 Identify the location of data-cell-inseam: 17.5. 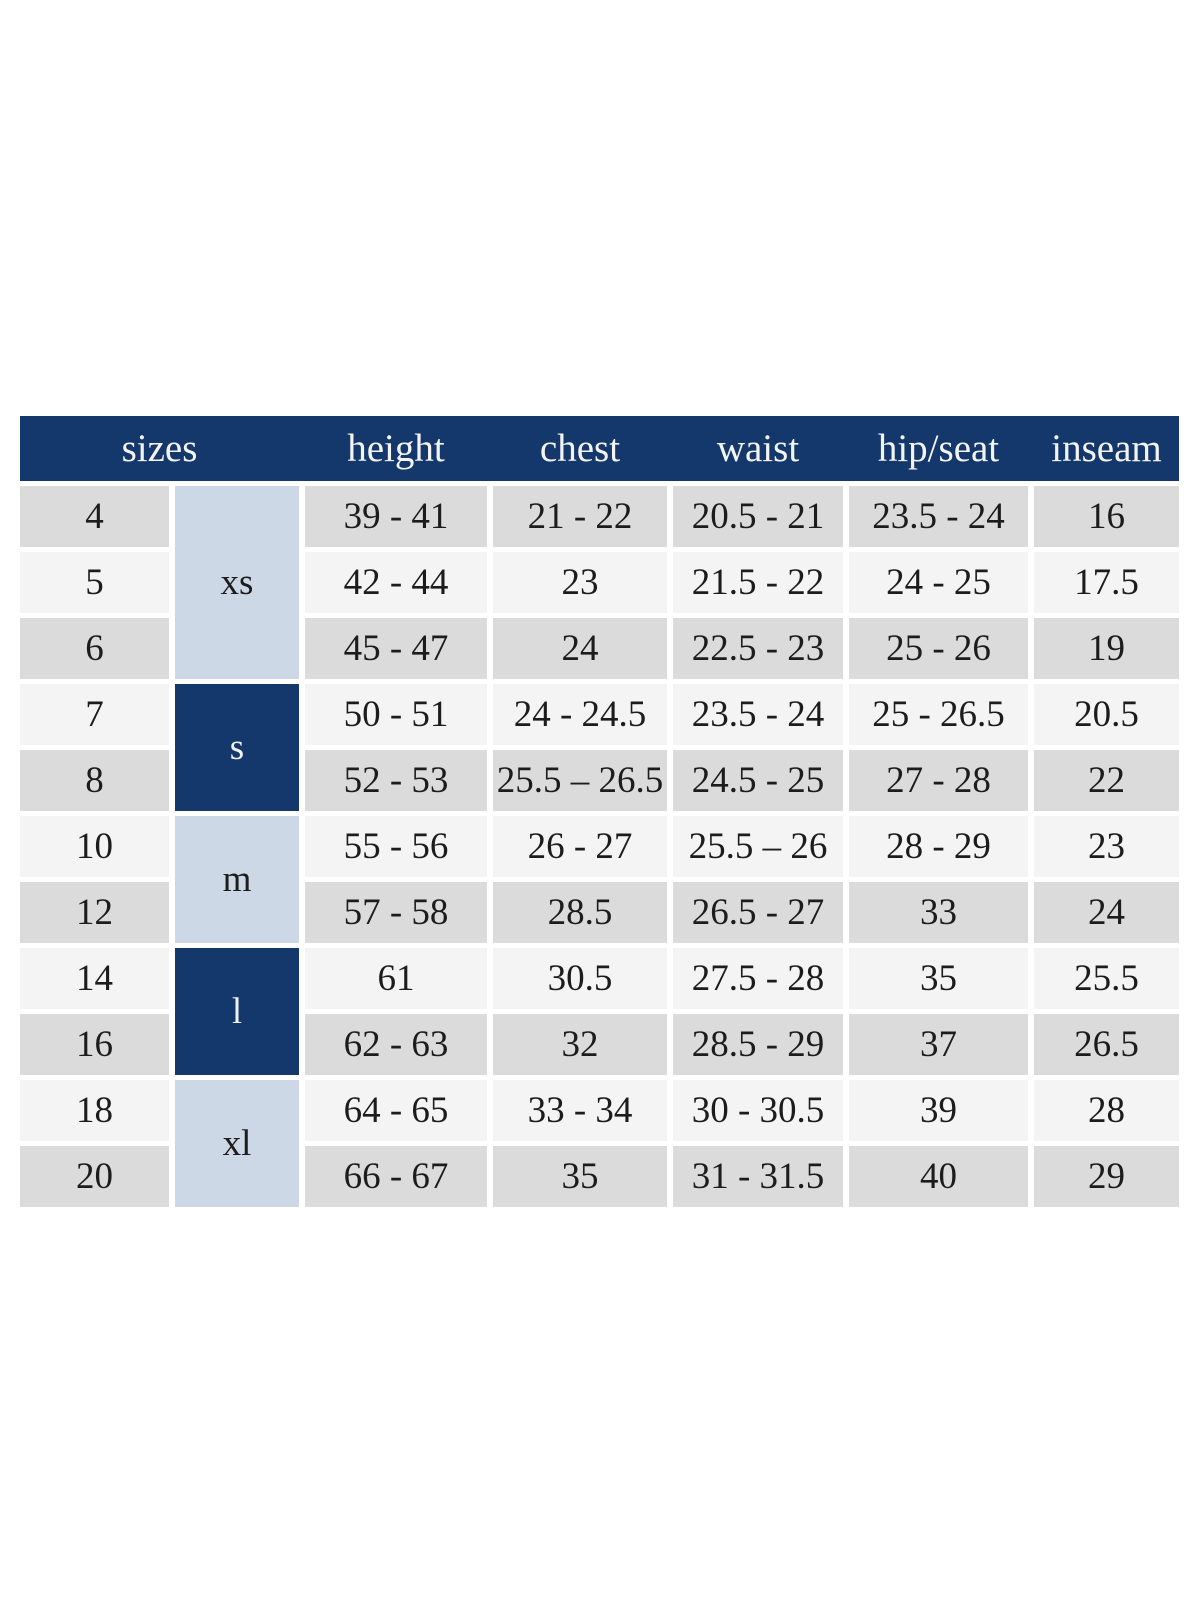
(1106, 582).